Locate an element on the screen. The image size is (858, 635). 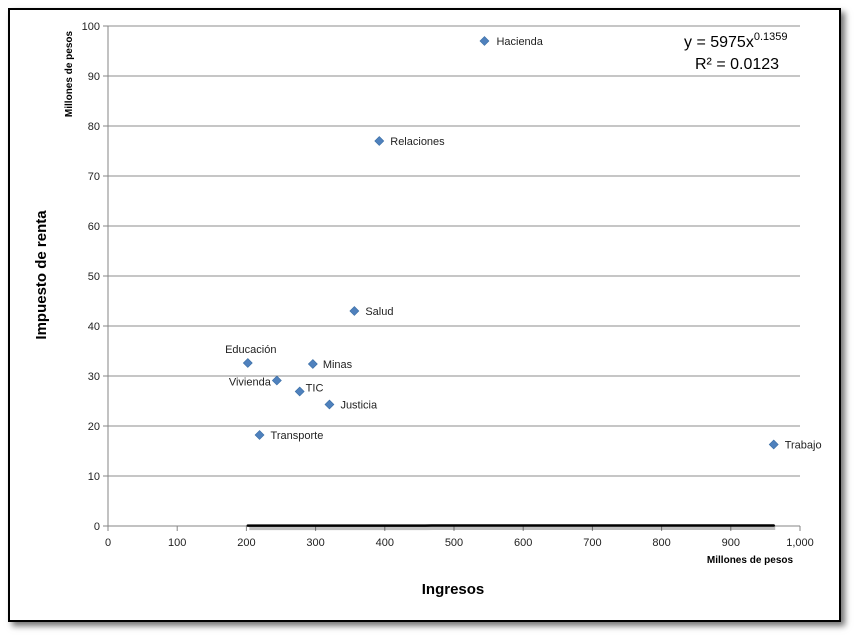
y-unit-label: Millones de pesos is located at coordinates (69, 73).